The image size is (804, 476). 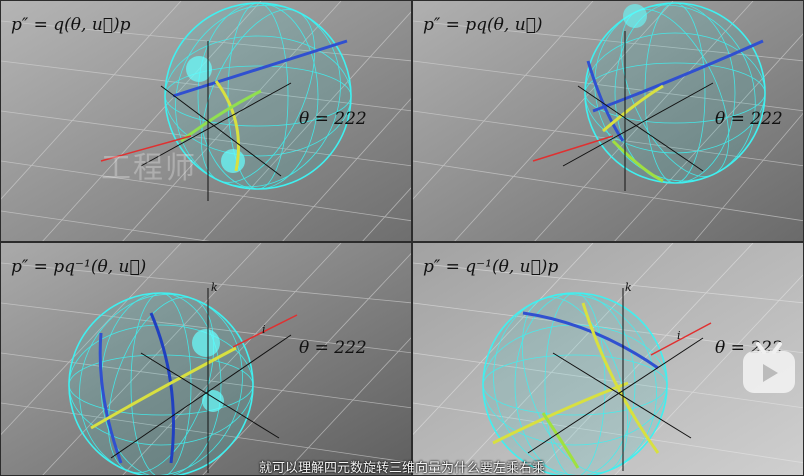 I want to click on equation-label: p″ = q(θ, u⃗)p, so click(x=71, y=25).